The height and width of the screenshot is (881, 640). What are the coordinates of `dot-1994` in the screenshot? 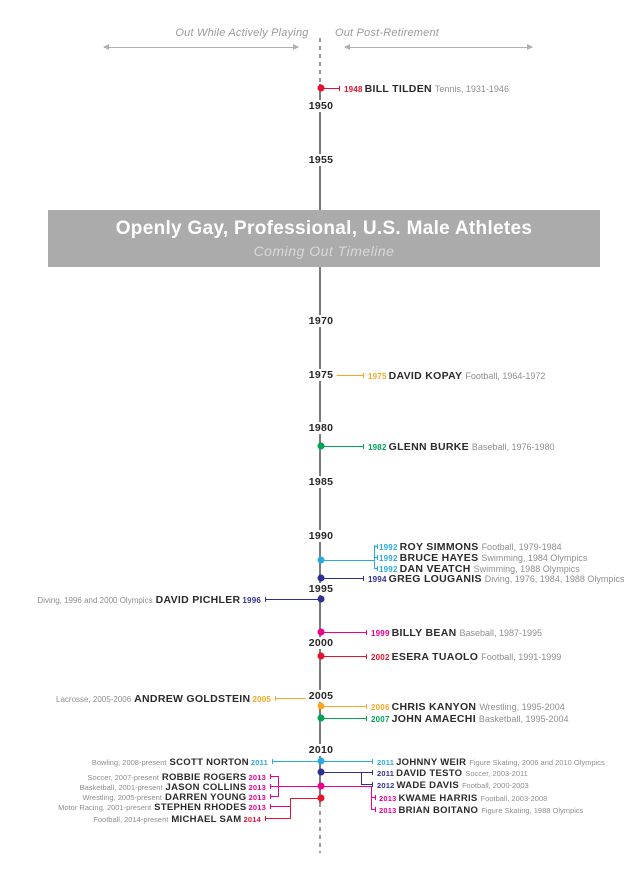 It's located at (321, 578).